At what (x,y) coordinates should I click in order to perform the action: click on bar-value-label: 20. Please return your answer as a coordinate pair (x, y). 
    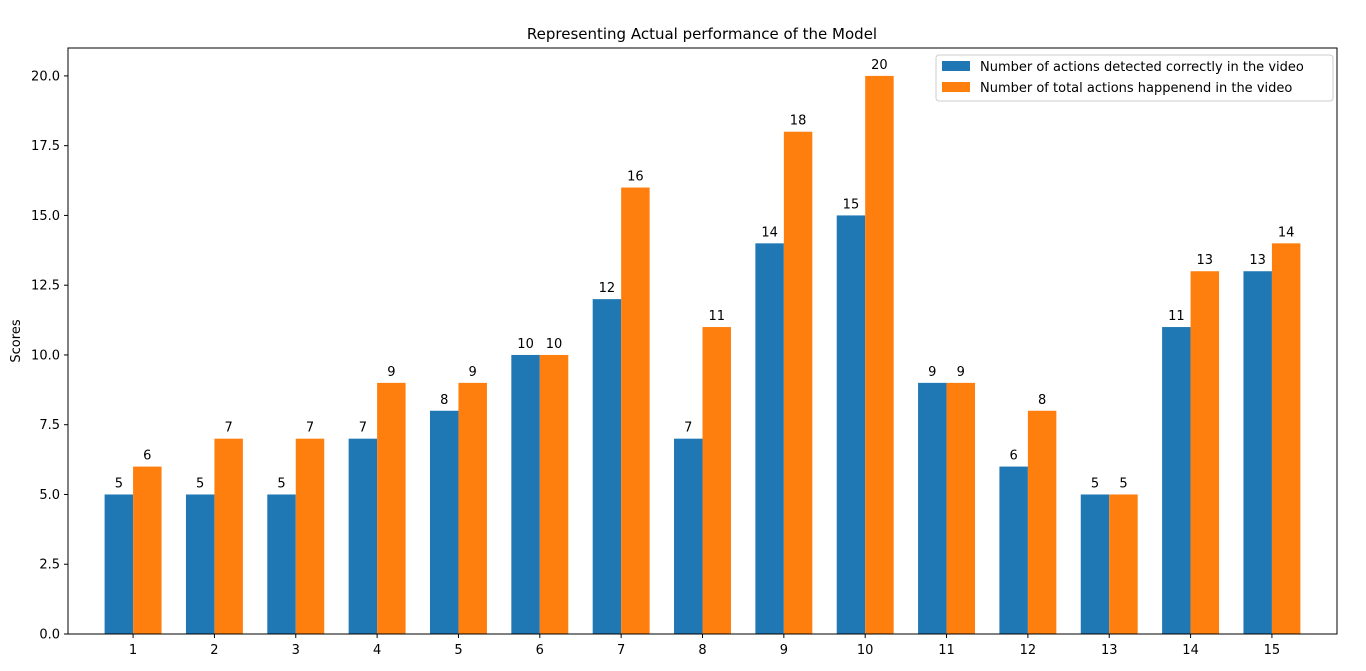
    Looking at the image, I should click on (879, 65).